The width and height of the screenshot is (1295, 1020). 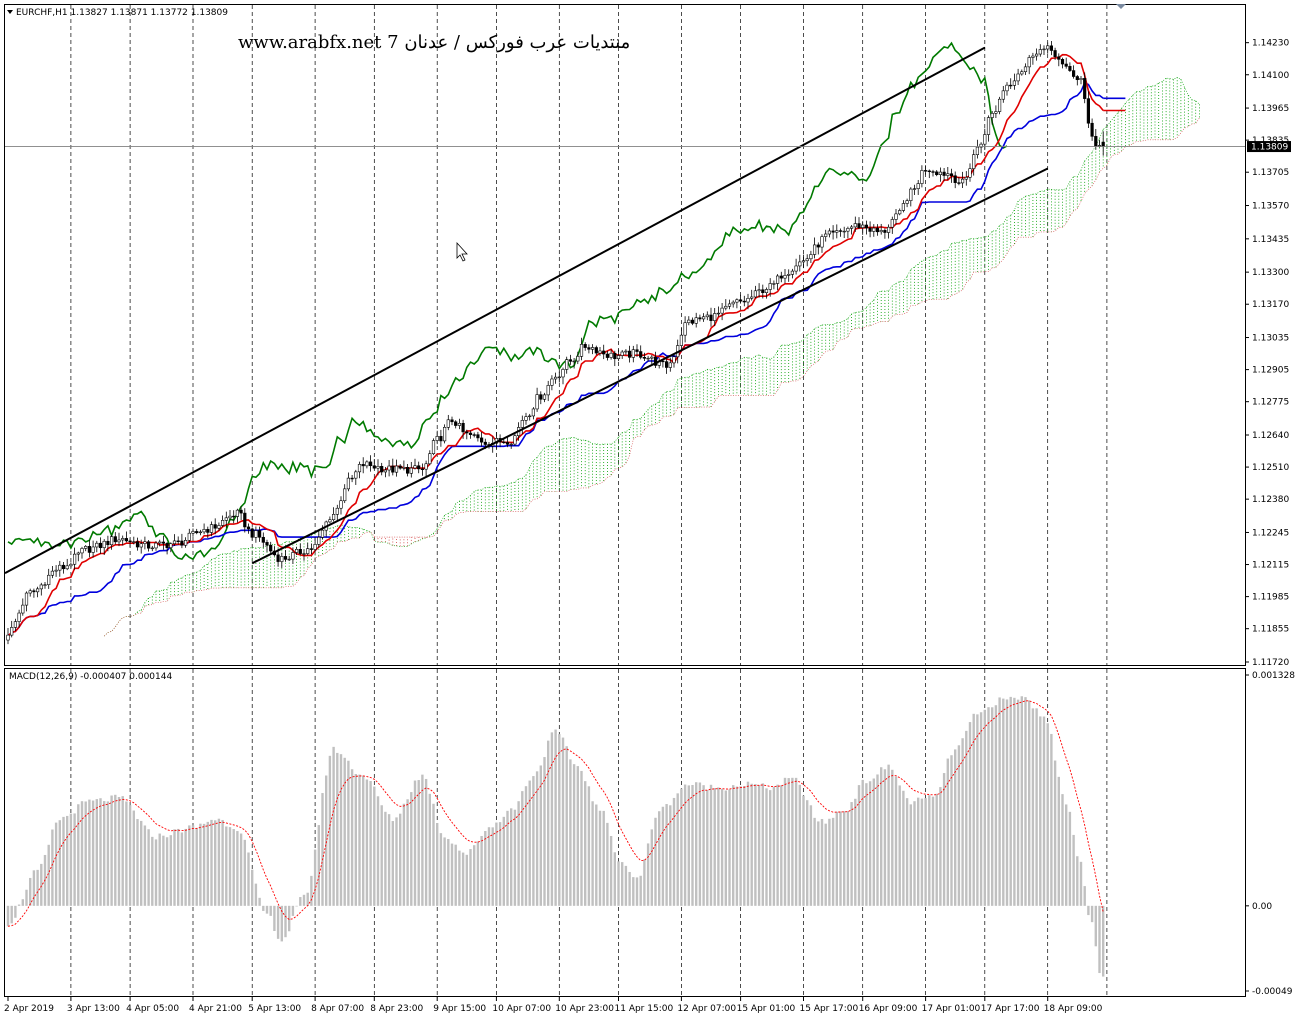 I want to click on y-tick-label: 1.12775, so click(x=1270, y=403).